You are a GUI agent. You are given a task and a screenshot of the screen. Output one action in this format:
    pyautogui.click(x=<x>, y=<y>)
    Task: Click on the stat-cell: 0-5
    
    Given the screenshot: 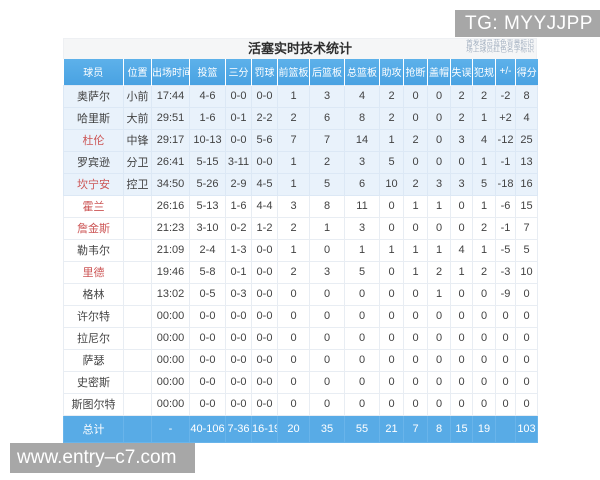 What is the action you would take?
    pyautogui.click(x=207, y=294)
    